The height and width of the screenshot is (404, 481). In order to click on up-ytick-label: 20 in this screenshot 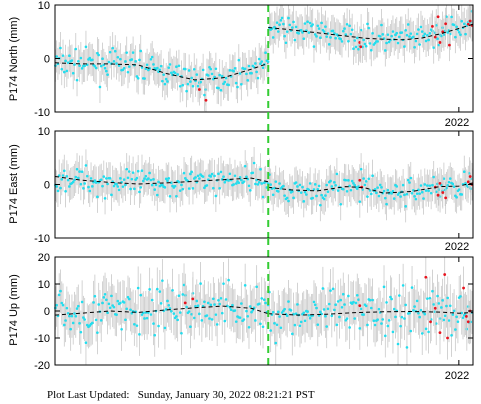, I will do `click(44, 258)`.